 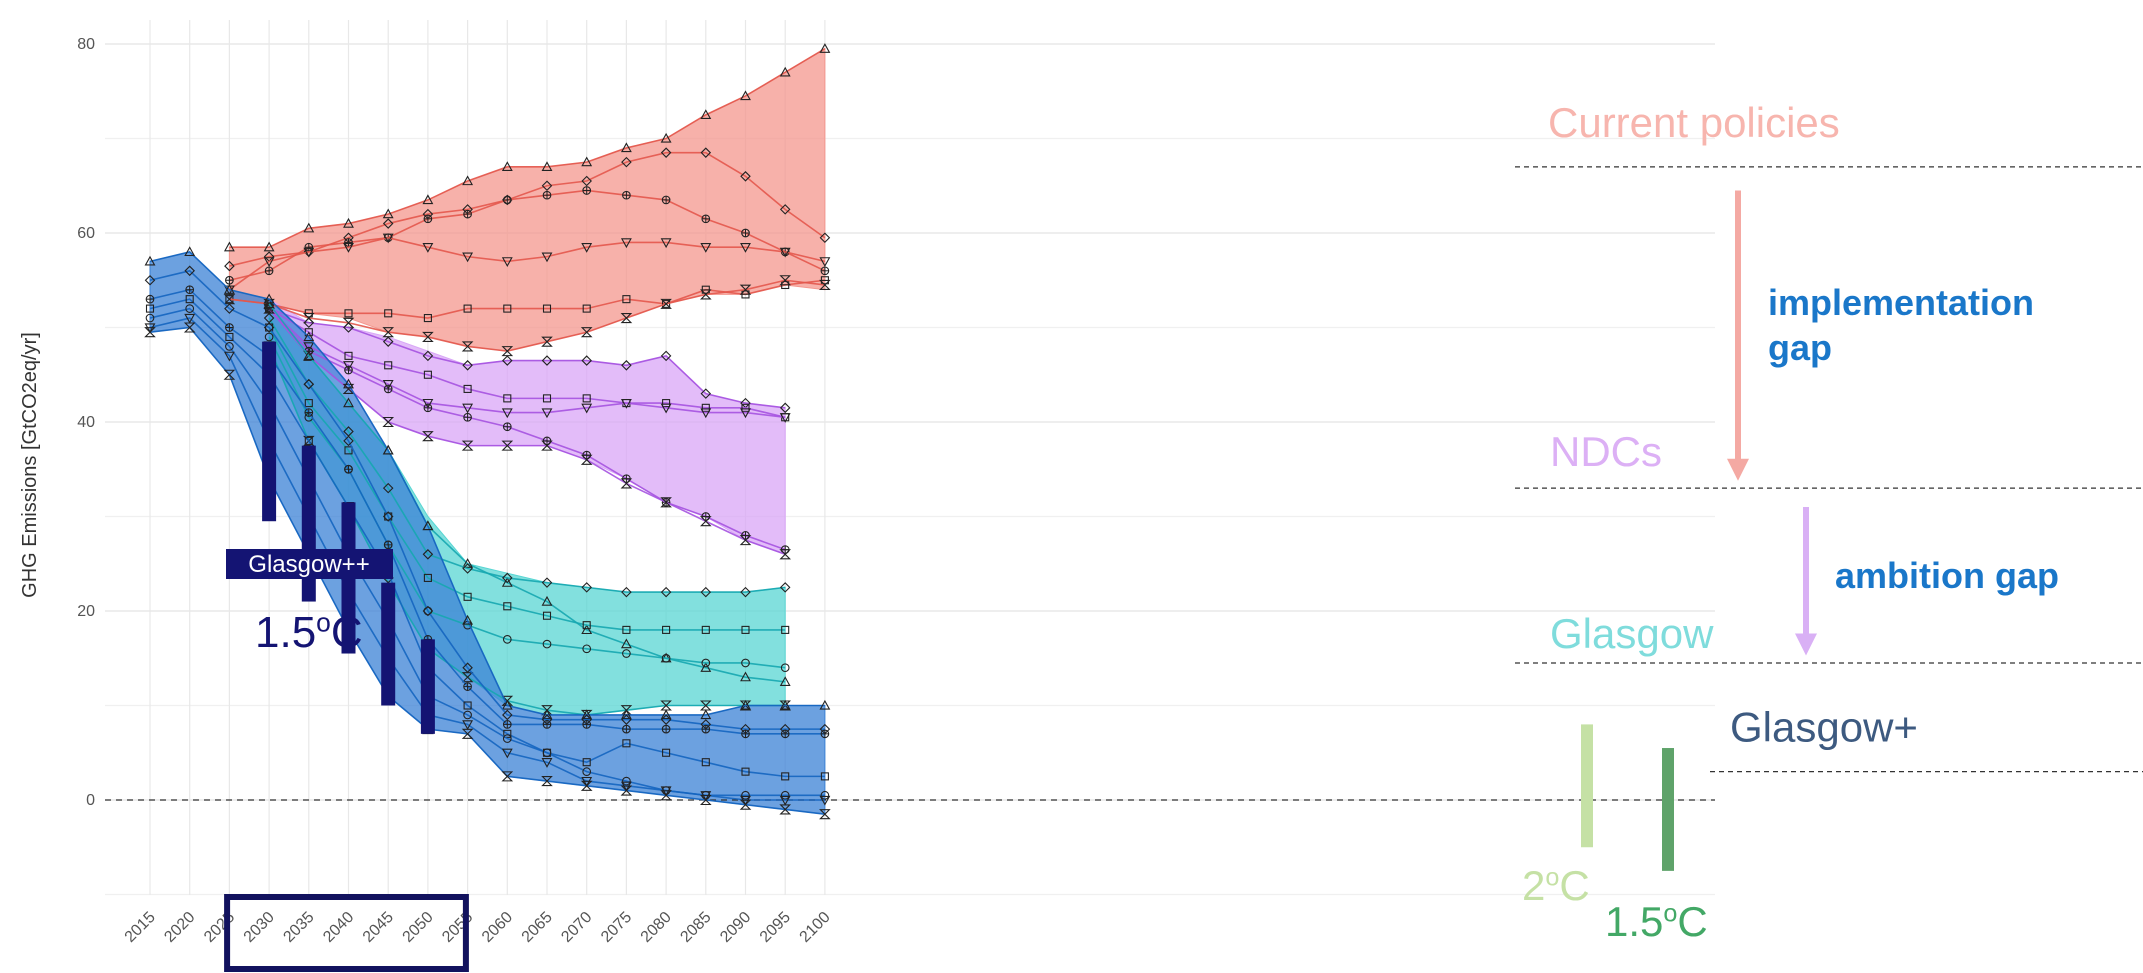 What do you see at coordinates (179, 927) in the screenshot?
I see `x-tick-label: 2020` at bounding box center [179, 927].